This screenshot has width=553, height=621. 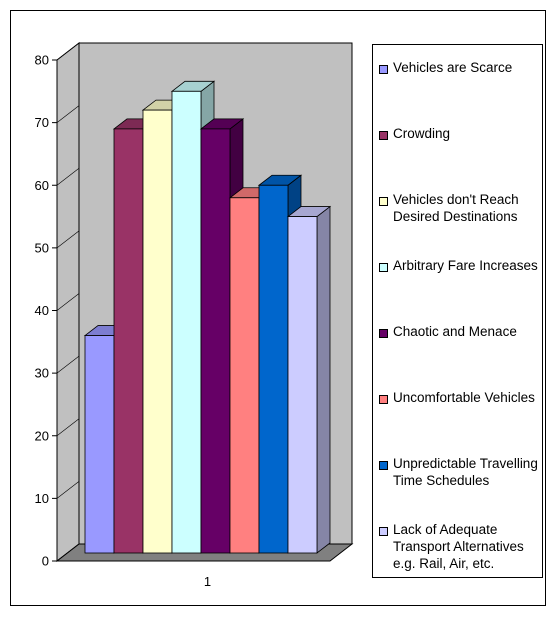 I want to click on y-tick-label: 70, so click(x=42, y=122).